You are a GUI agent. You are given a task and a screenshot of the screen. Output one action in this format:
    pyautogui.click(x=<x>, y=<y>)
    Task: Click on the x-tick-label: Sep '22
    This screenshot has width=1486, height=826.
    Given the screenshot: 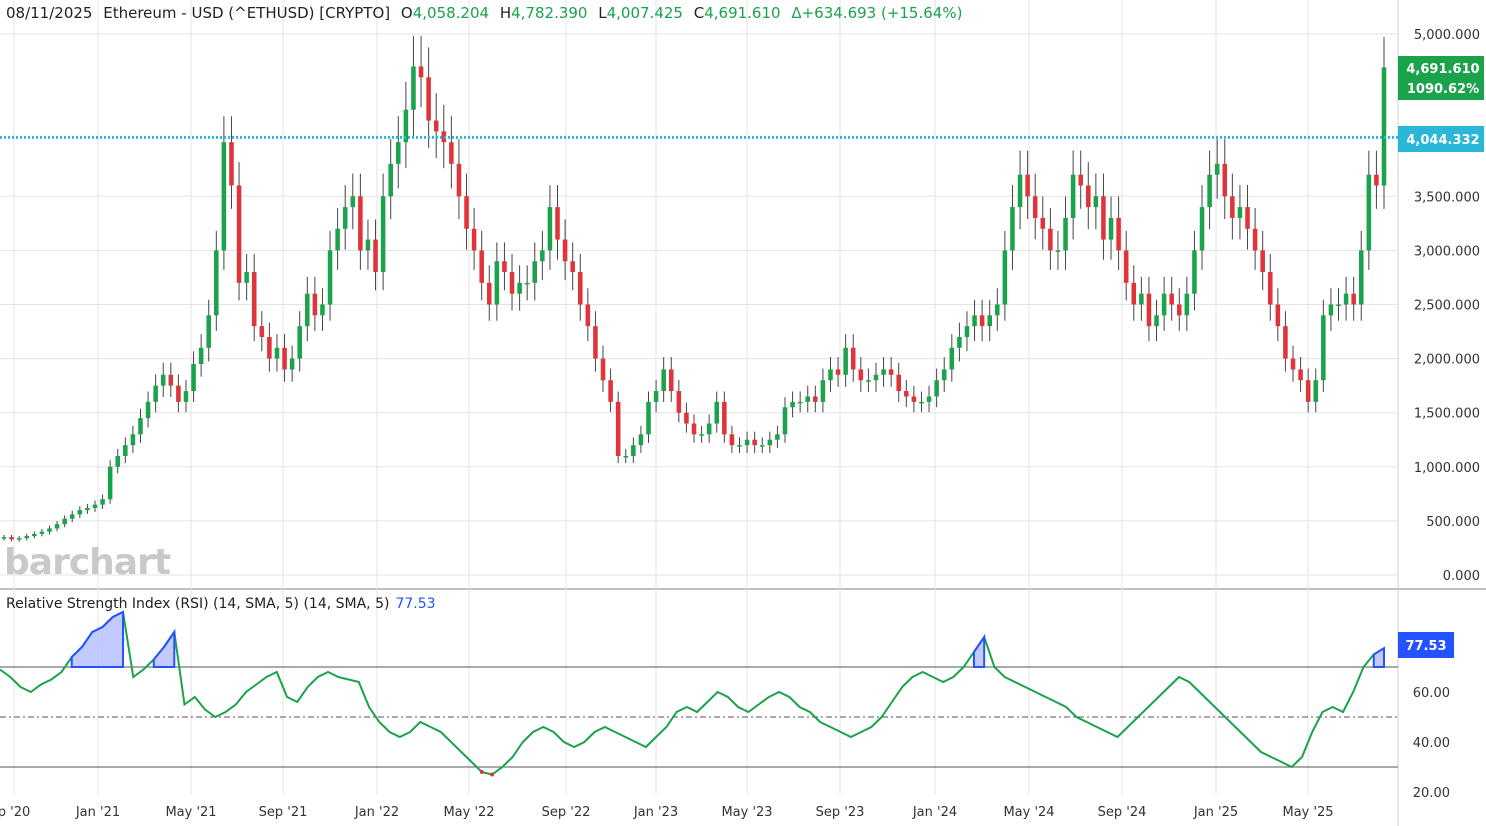 What is the action you would take?
    pyautogui.click(x=566, y=812)
    